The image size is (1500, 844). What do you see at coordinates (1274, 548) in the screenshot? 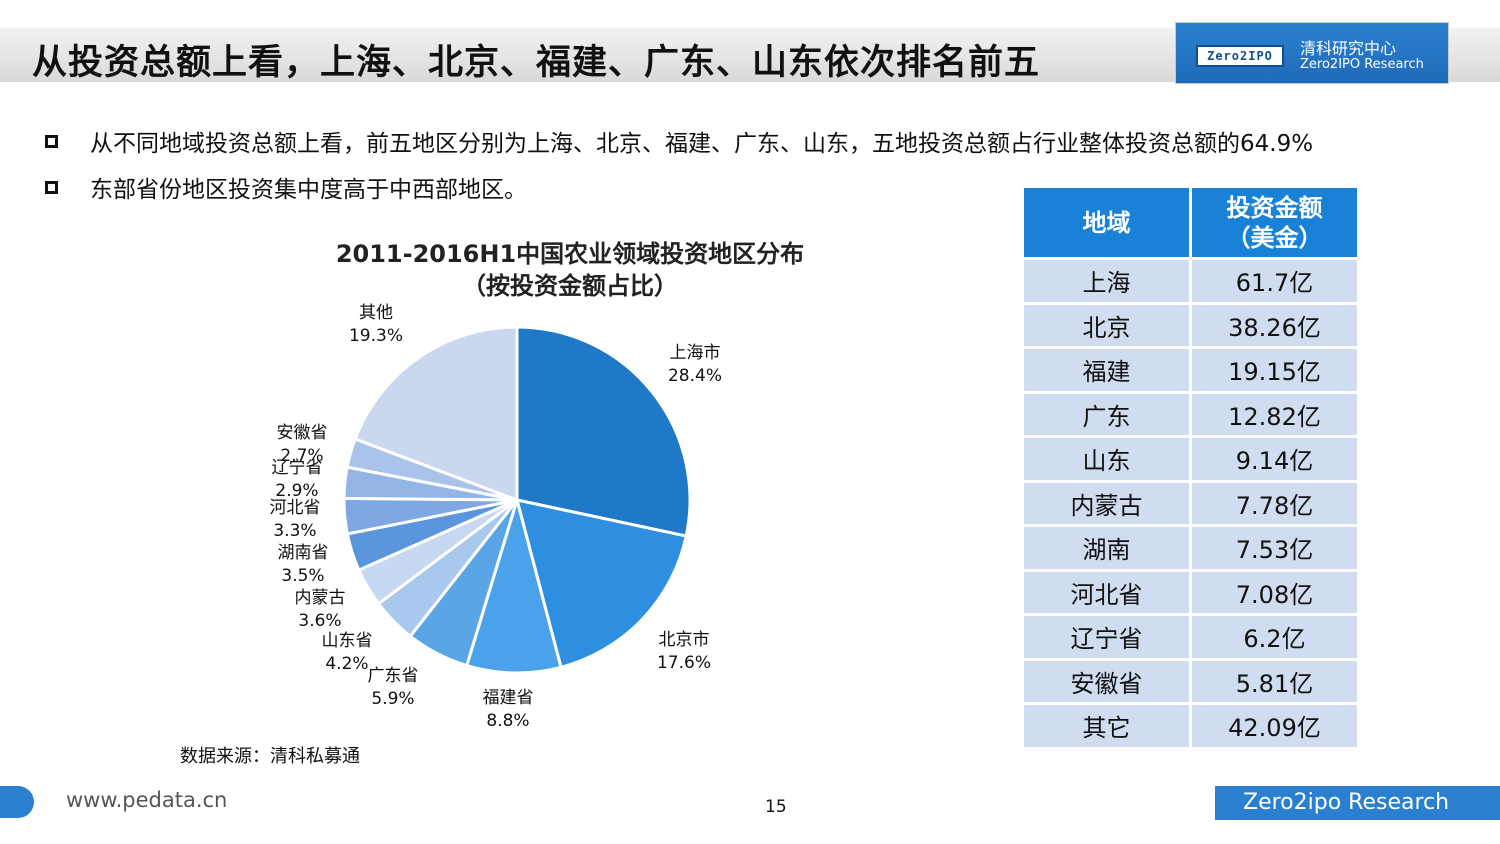
I see `table-cell-amount: 7.53亿` at bounding box center [1274, 548].